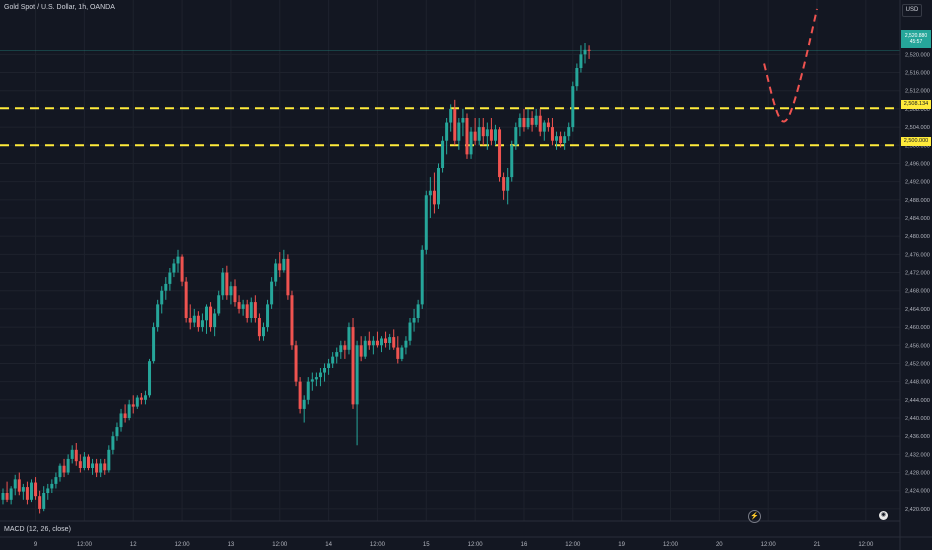  I want to click on price-tick-label: 2,420.000, so click(917, 510).